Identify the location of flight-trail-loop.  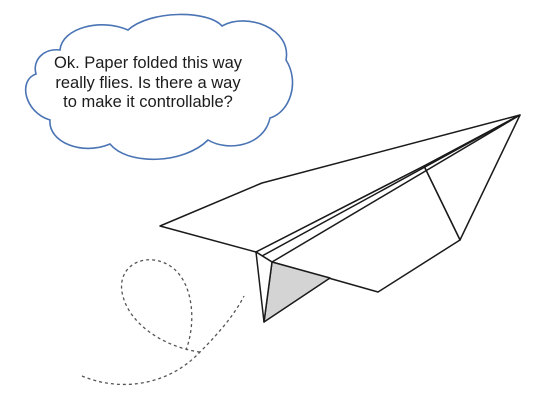
(160, 306).